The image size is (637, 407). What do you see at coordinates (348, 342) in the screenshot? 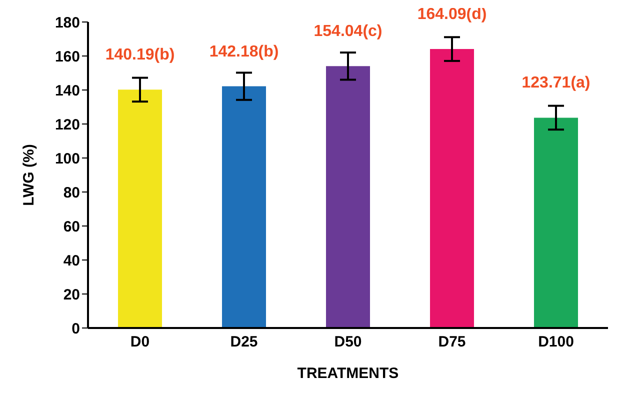
I see `x-tick-label: D50` at bounding box center [348, 342].